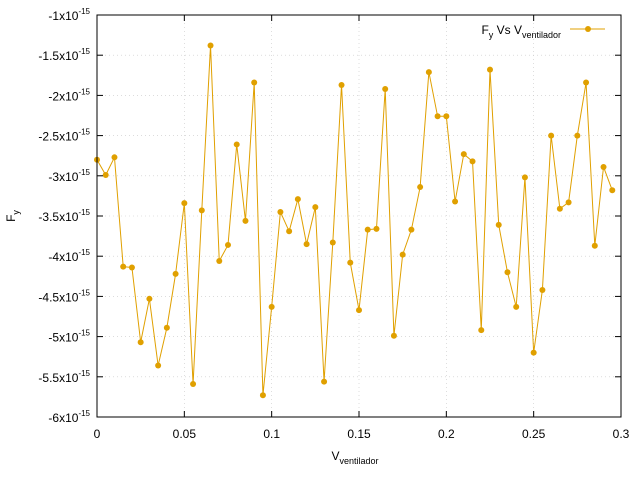  What do you see at coordinates (354, 457) in the screenshot?
I see `x-axis-label: Vventilador` at bounding box center [354, 457].